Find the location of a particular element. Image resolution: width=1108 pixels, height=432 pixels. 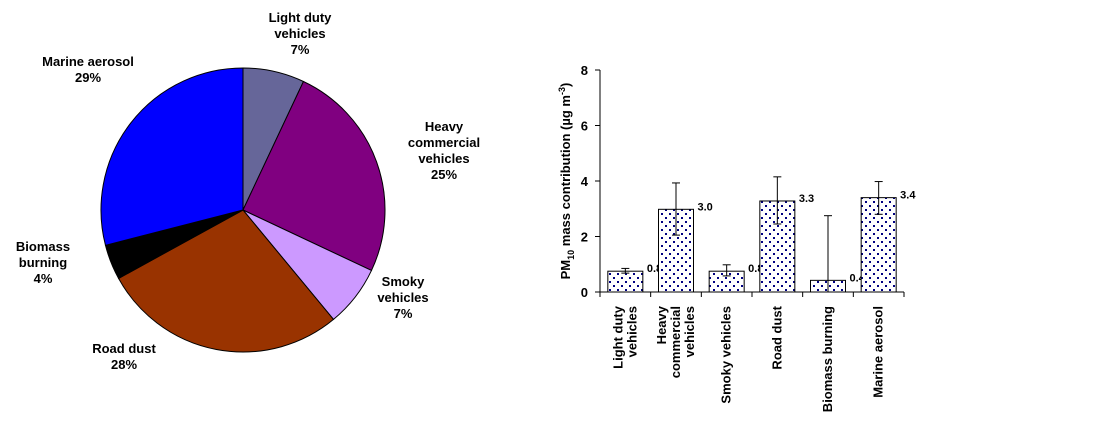

x-category-line: Marine aerosol is located at coordinates (878, 352).